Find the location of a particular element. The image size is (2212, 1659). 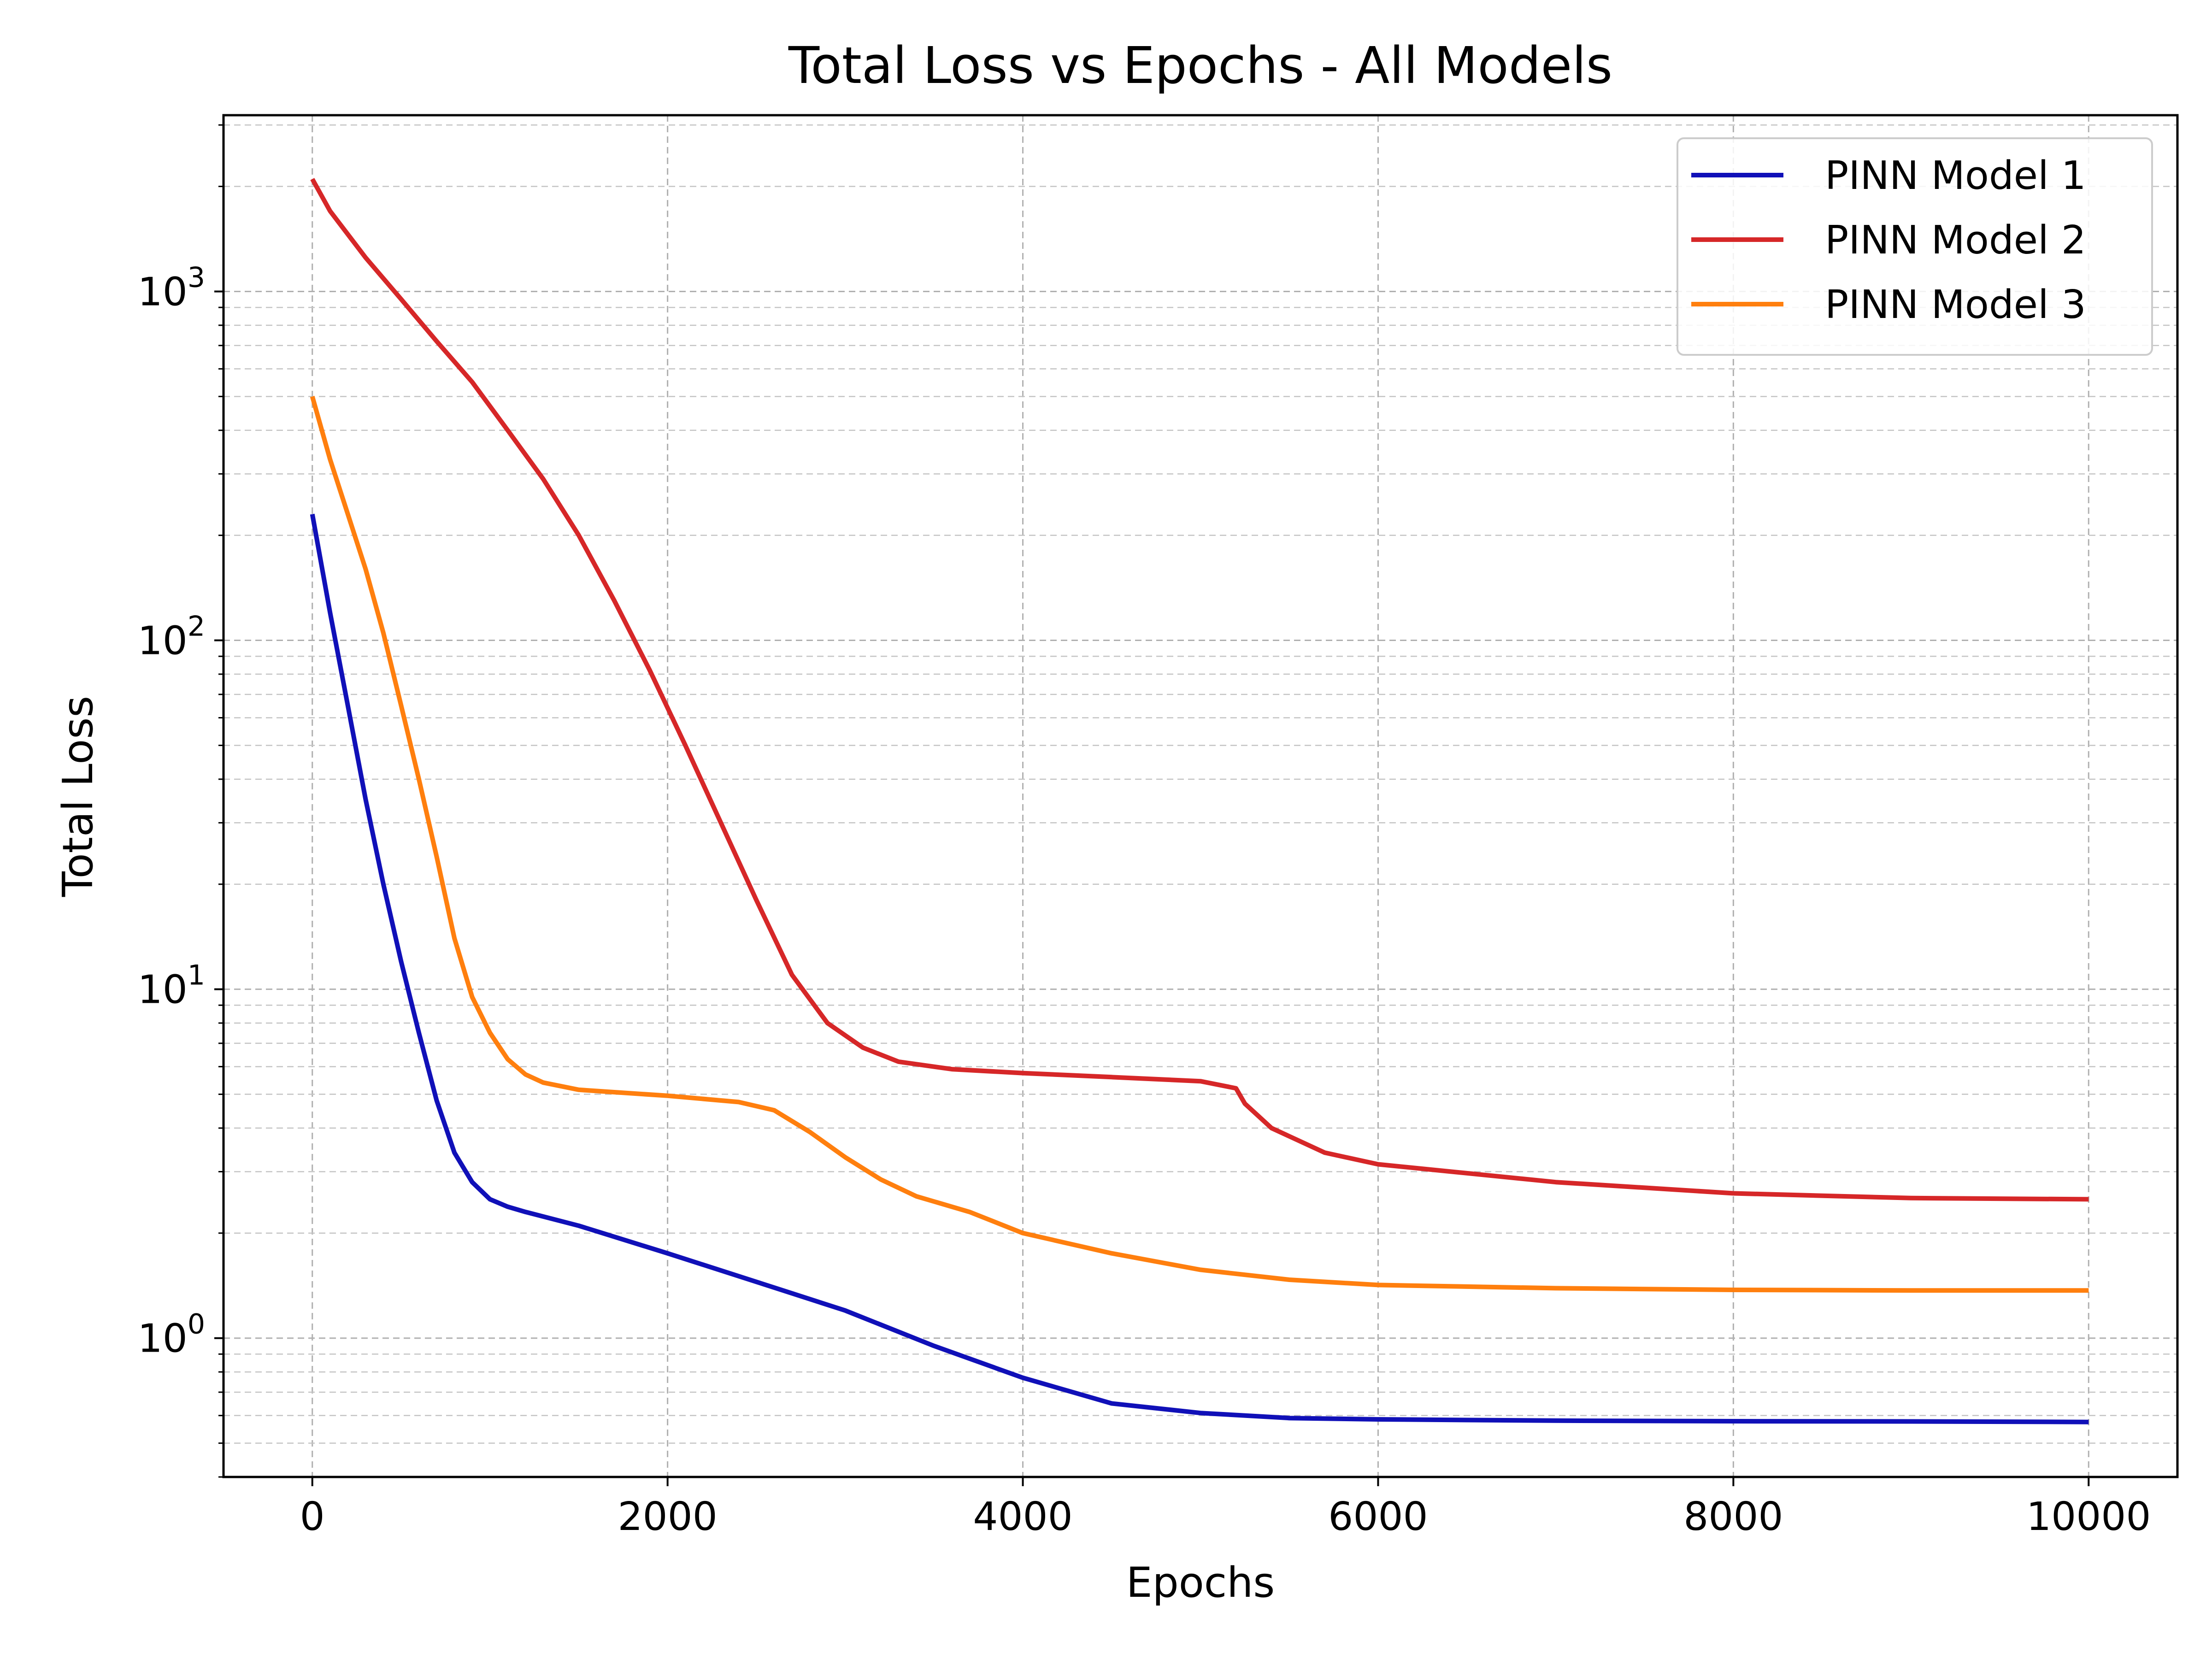

legend-label-2: PINN Model 2 is located at coordinates (1955, 240).